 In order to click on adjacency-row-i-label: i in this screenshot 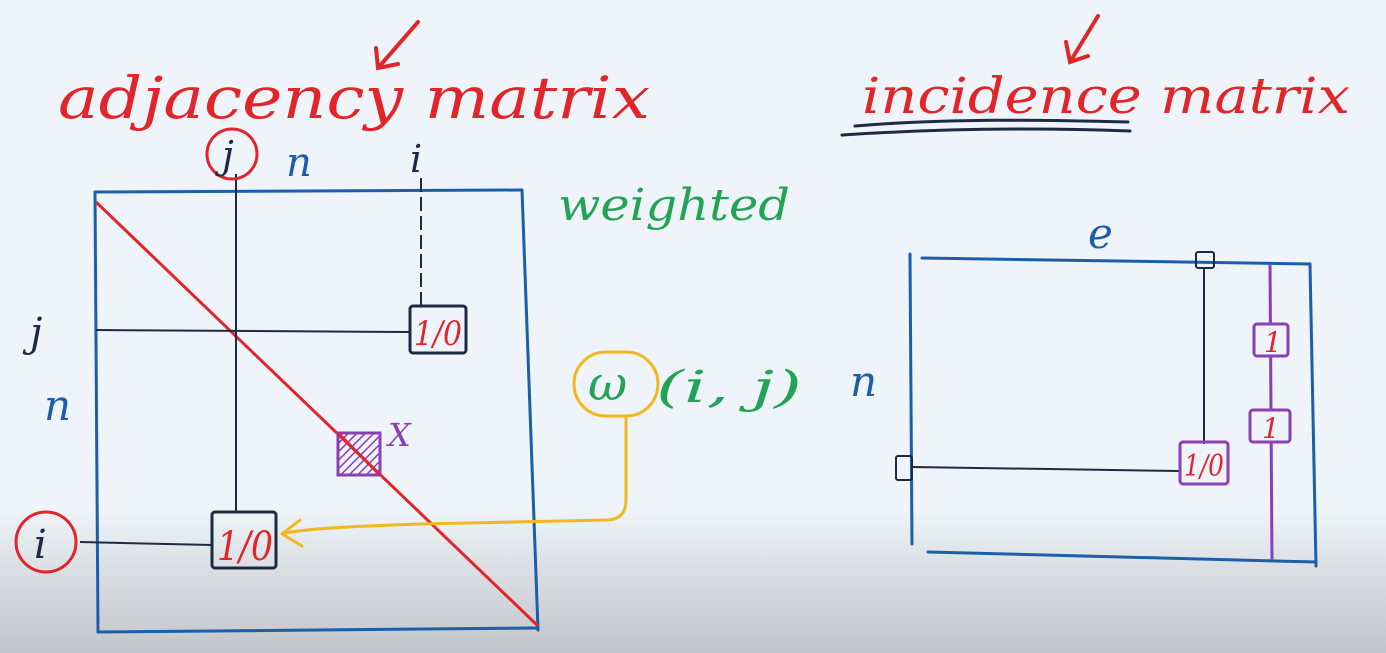, I will do `click(40, 545)`.